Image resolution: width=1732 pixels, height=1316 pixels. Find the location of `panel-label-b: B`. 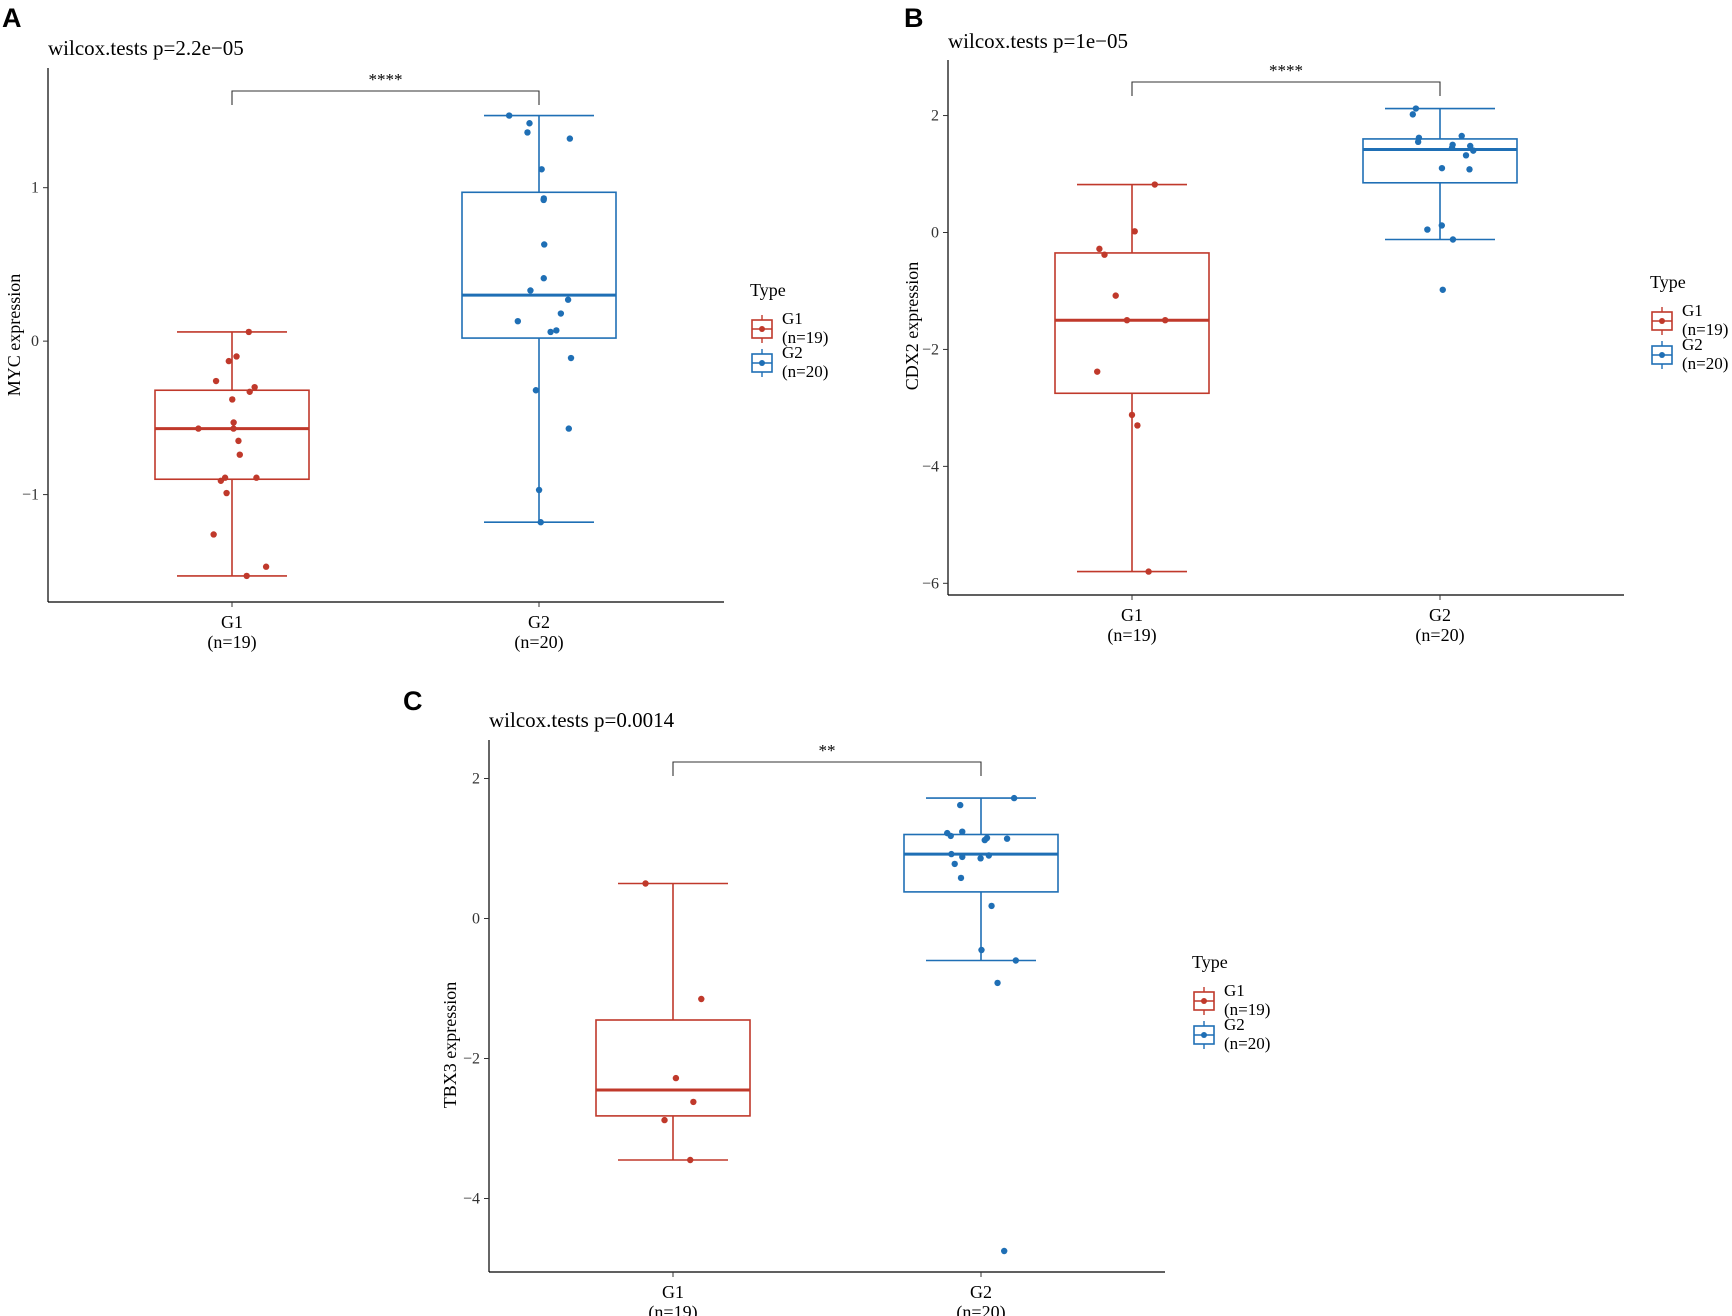

panel-label-b: B is located at coordinates (914, 18).